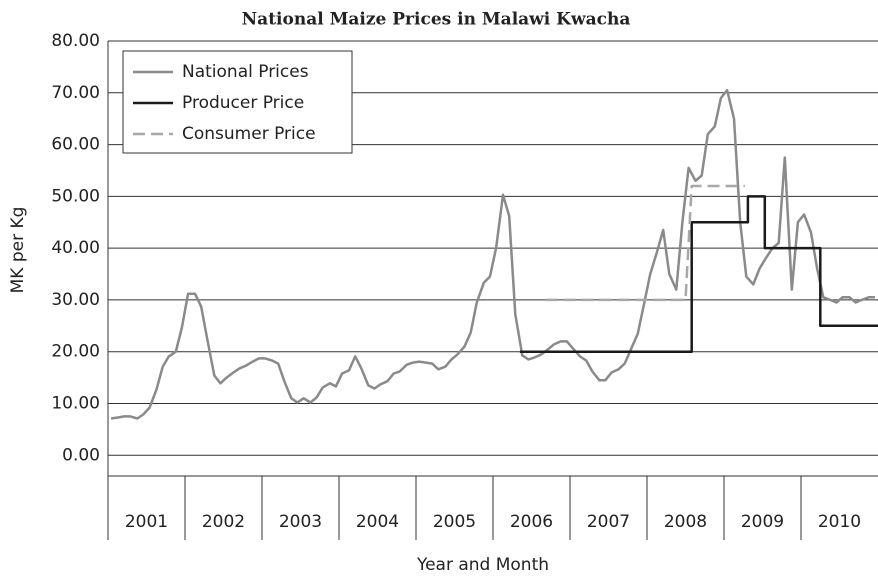  Describe the element at coordinates (482, 565) in the screenshot. I see `x-axis-label: Year and Month` at that location.